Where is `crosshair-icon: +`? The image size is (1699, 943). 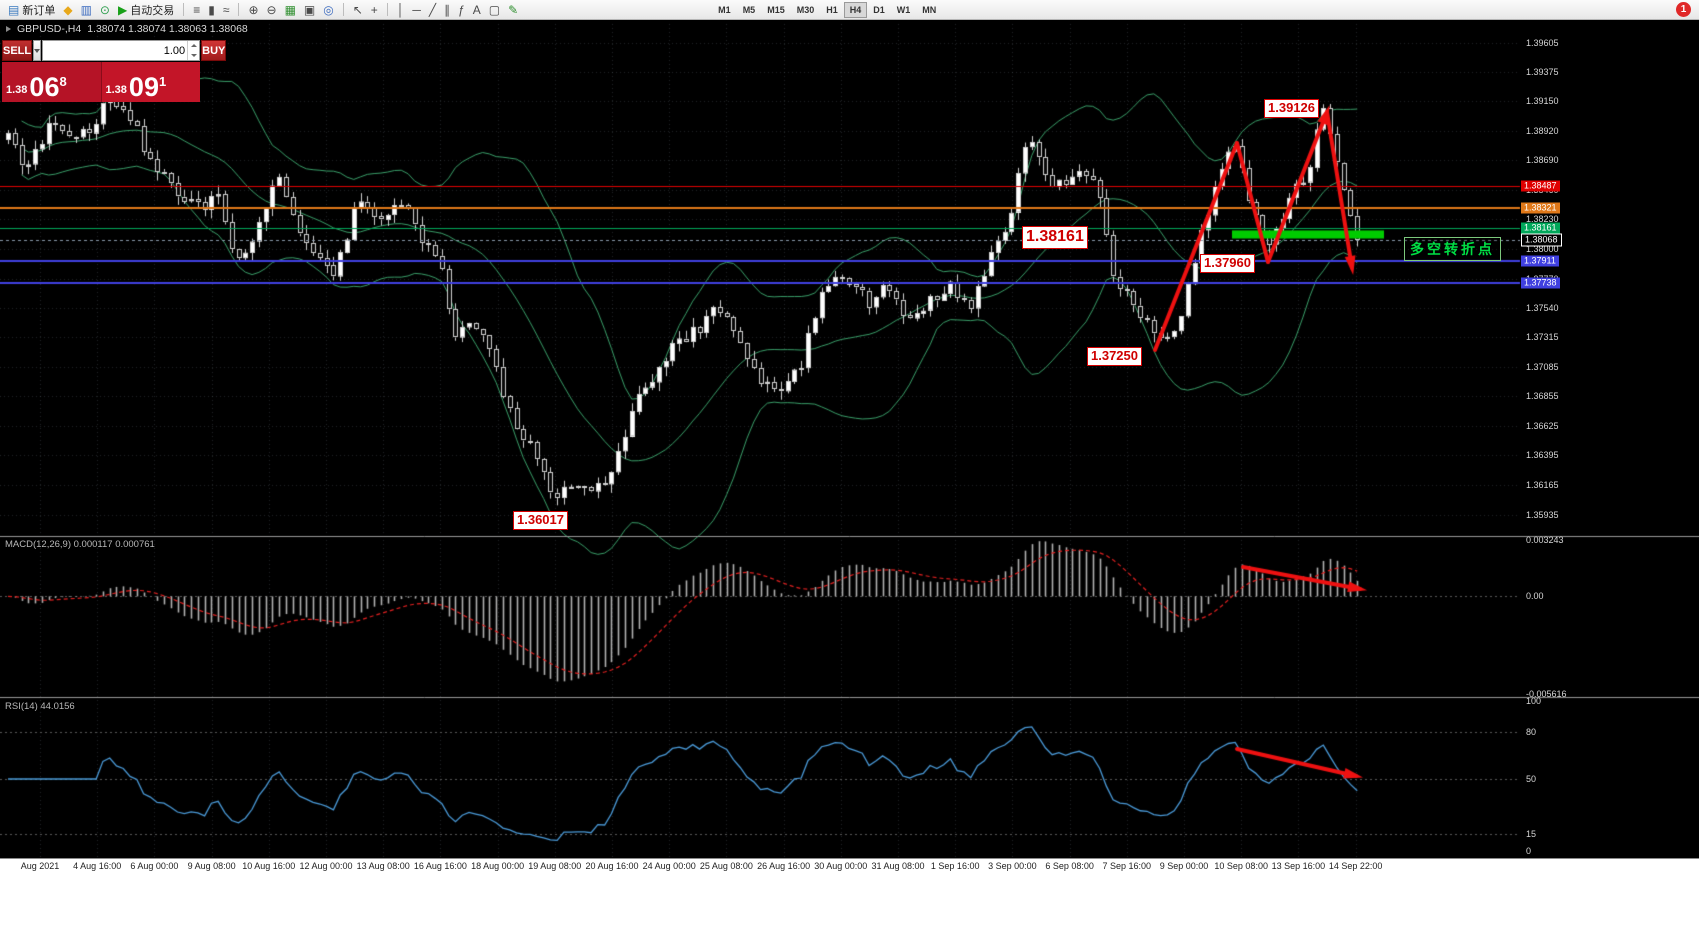 crosshair-icon: + is located at coordinates (374, 10).